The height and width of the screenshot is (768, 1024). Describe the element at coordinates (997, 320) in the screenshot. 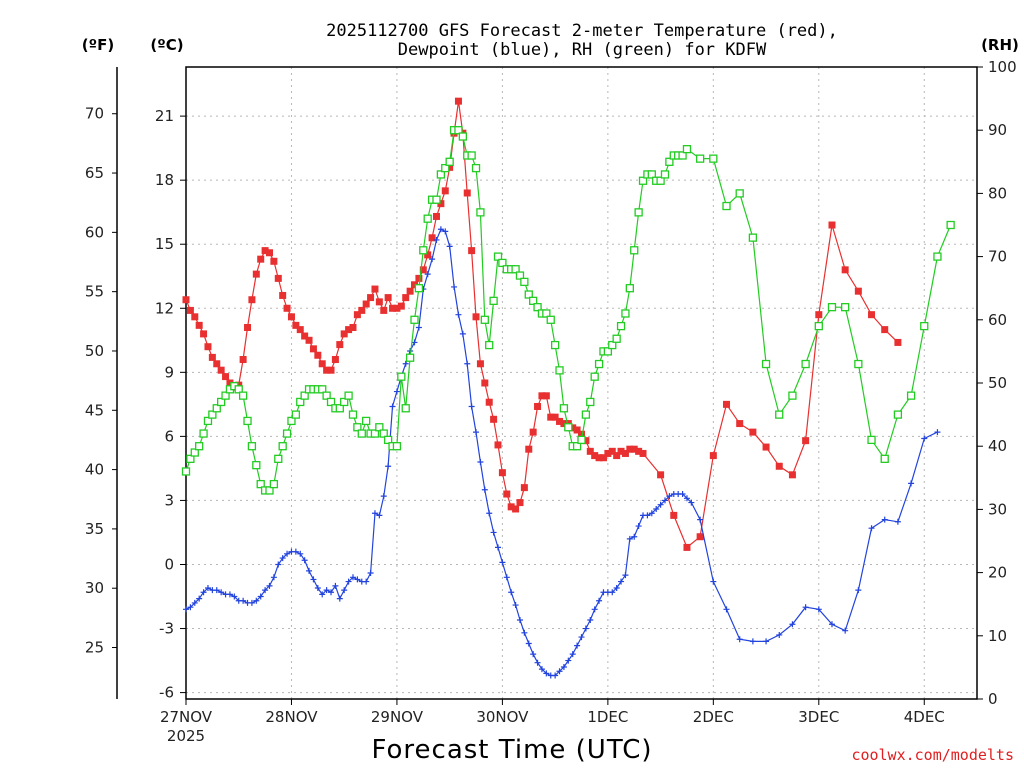

I see `rh-tick-label: 60` at that location.